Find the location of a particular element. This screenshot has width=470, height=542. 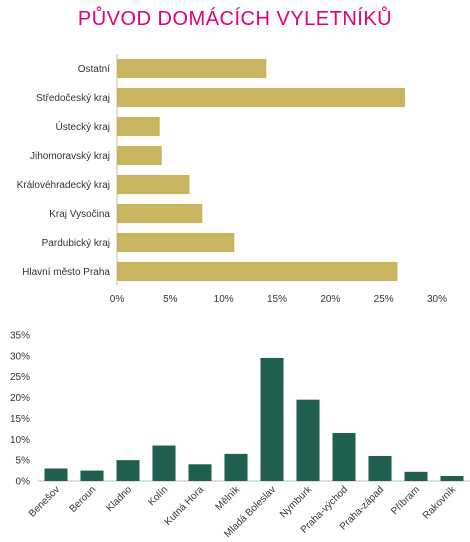

h-tick-label: 20% is located at coordinates (330, 299).